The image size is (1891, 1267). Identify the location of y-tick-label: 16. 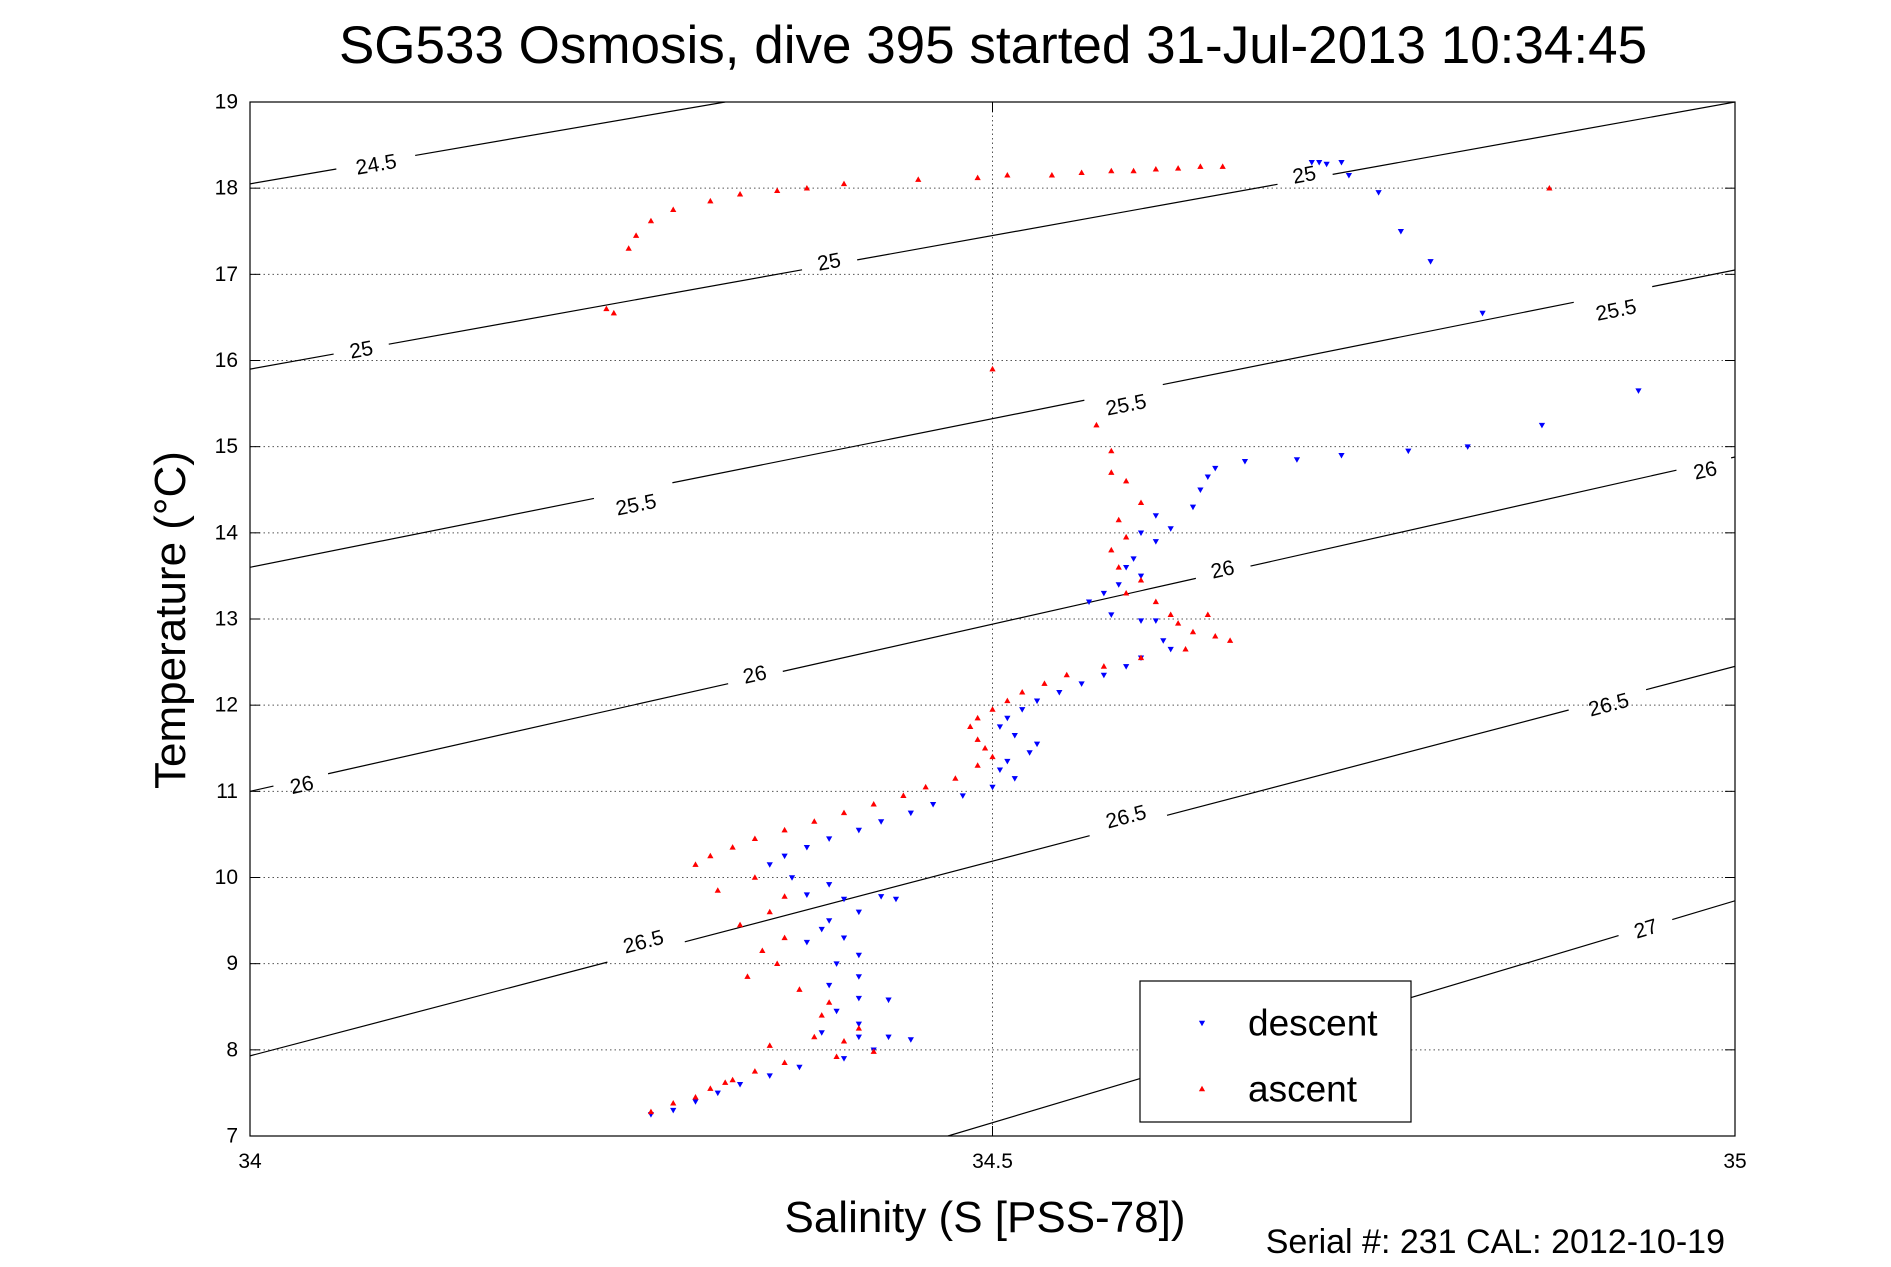
(226, 360).